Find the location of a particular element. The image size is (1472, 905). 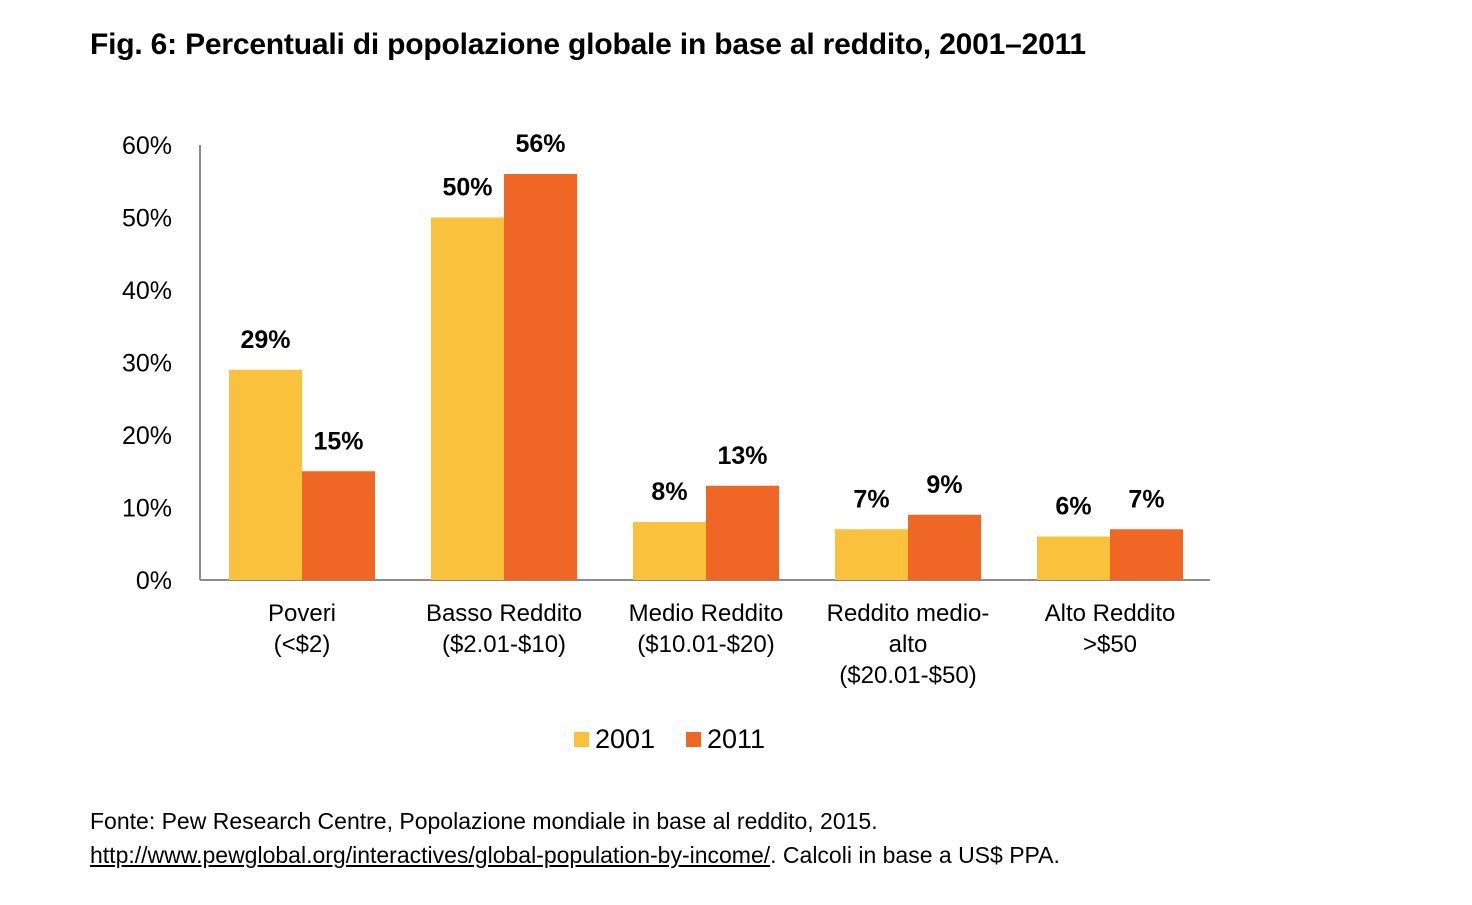

y-tick-label: 10% is located at coordinates (147, 509).